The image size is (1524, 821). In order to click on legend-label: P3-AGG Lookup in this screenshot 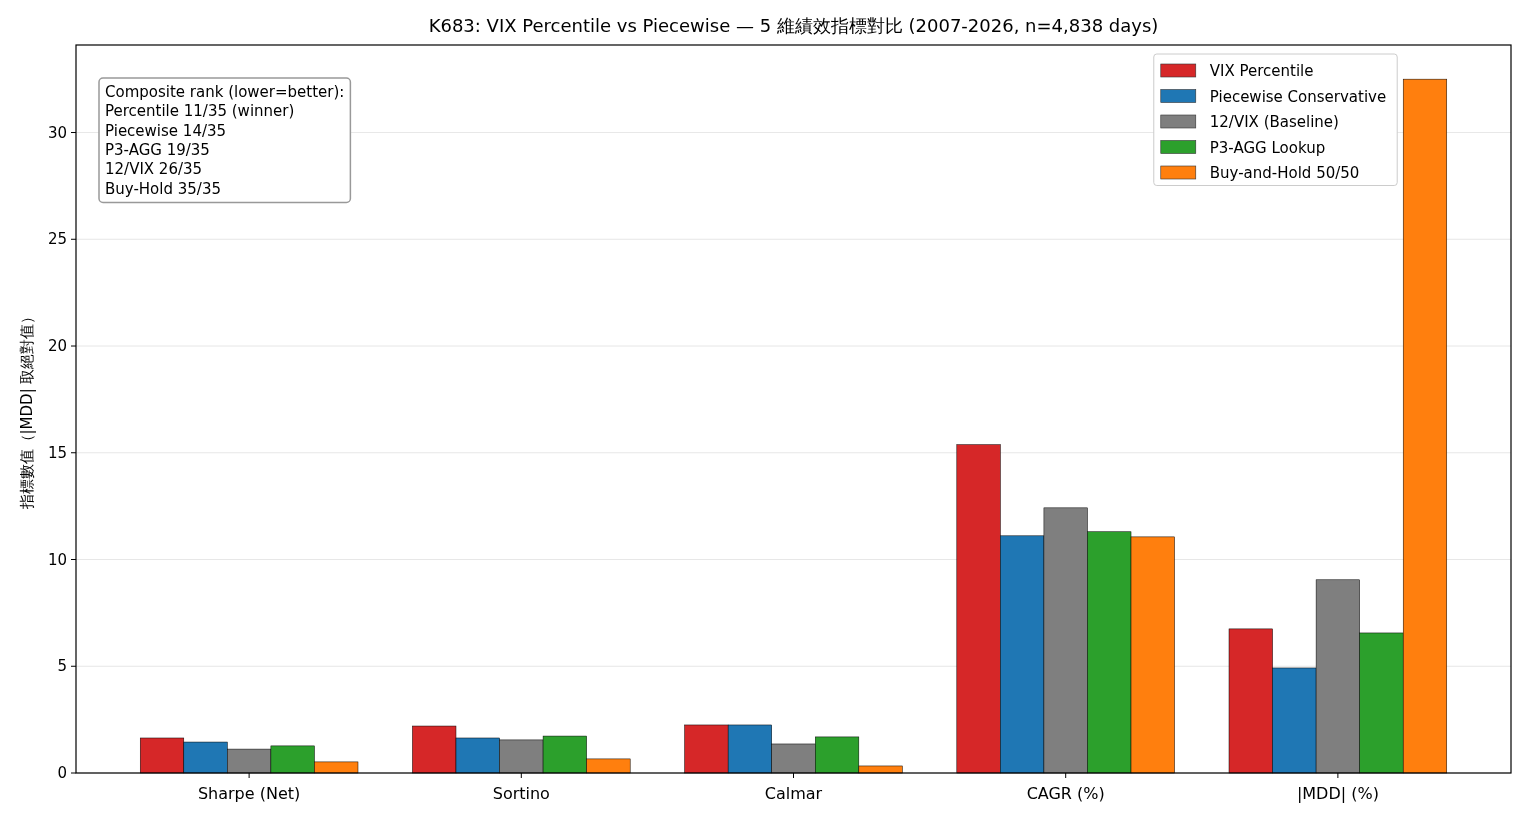, I will do `click(1267, 147)`.